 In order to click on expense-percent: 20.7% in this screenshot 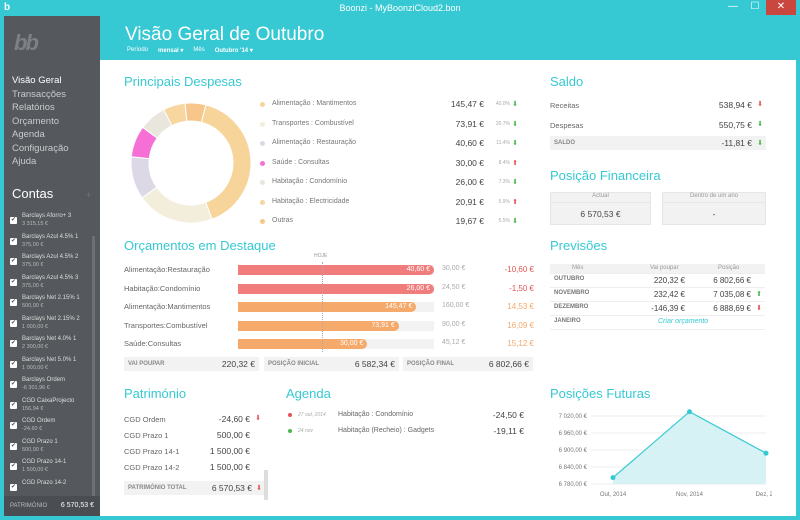, I will do `click(502, 123)`.